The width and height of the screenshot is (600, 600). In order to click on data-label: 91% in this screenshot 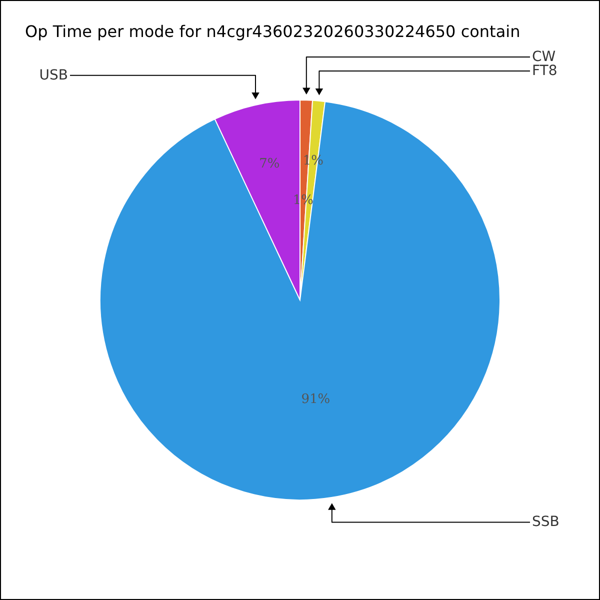, I will do `click(315, 399)`.